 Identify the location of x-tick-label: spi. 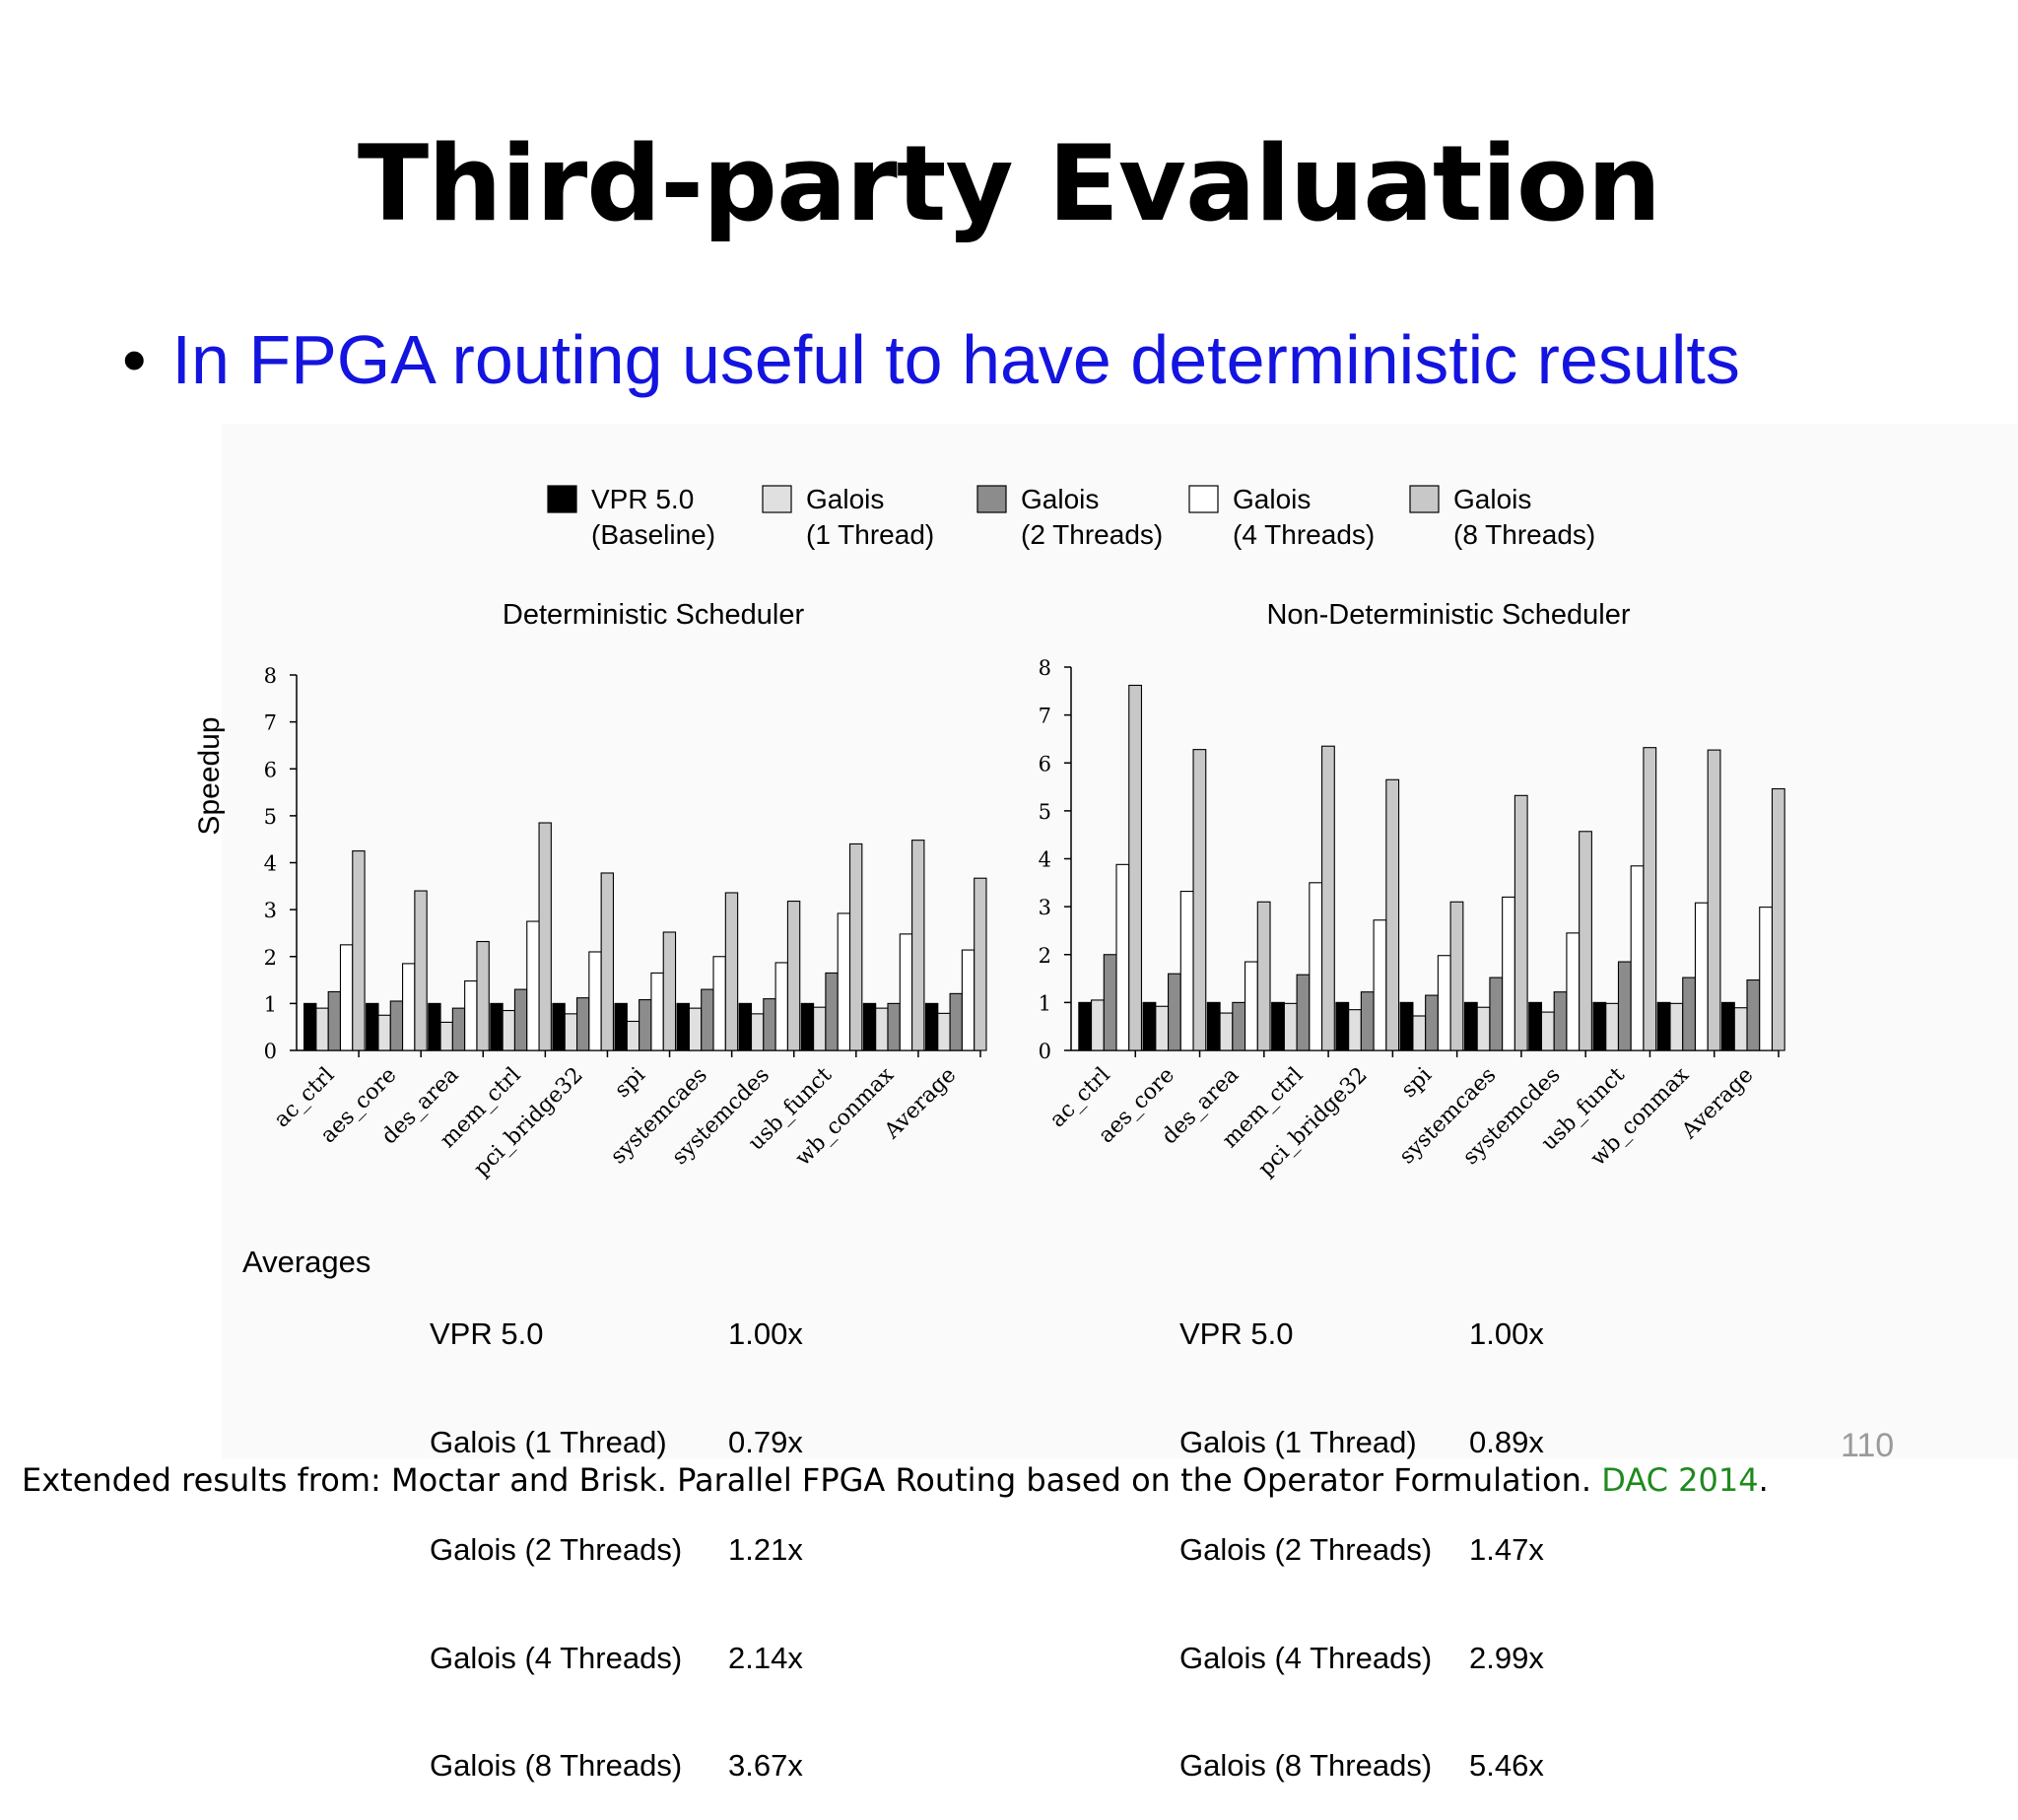
(630, 1083).